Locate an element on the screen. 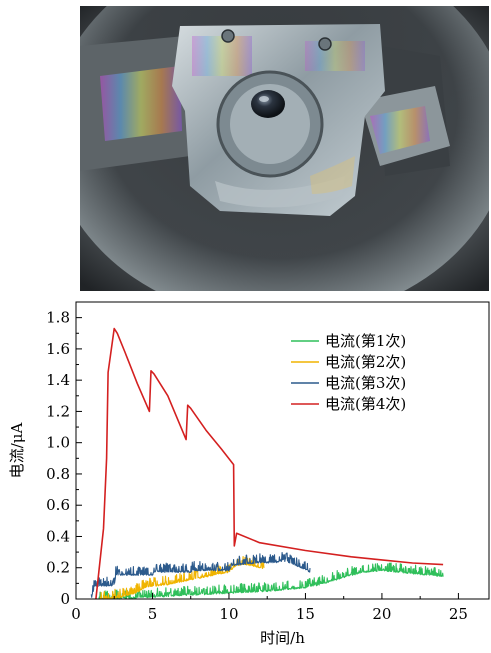 This screenshot has width=491, height=653. y-tick-label: 1.2 is located at coordinates (58, 411).